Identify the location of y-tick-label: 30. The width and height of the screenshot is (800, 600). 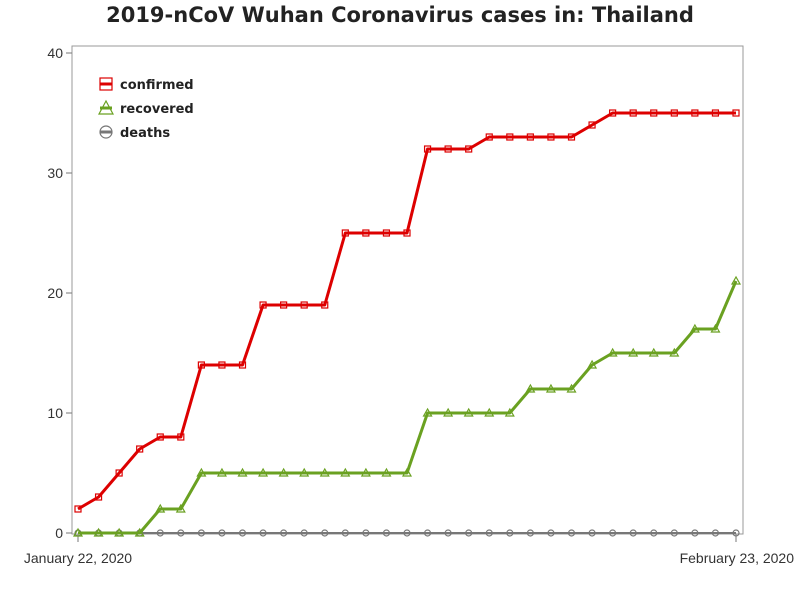
(55, 173).